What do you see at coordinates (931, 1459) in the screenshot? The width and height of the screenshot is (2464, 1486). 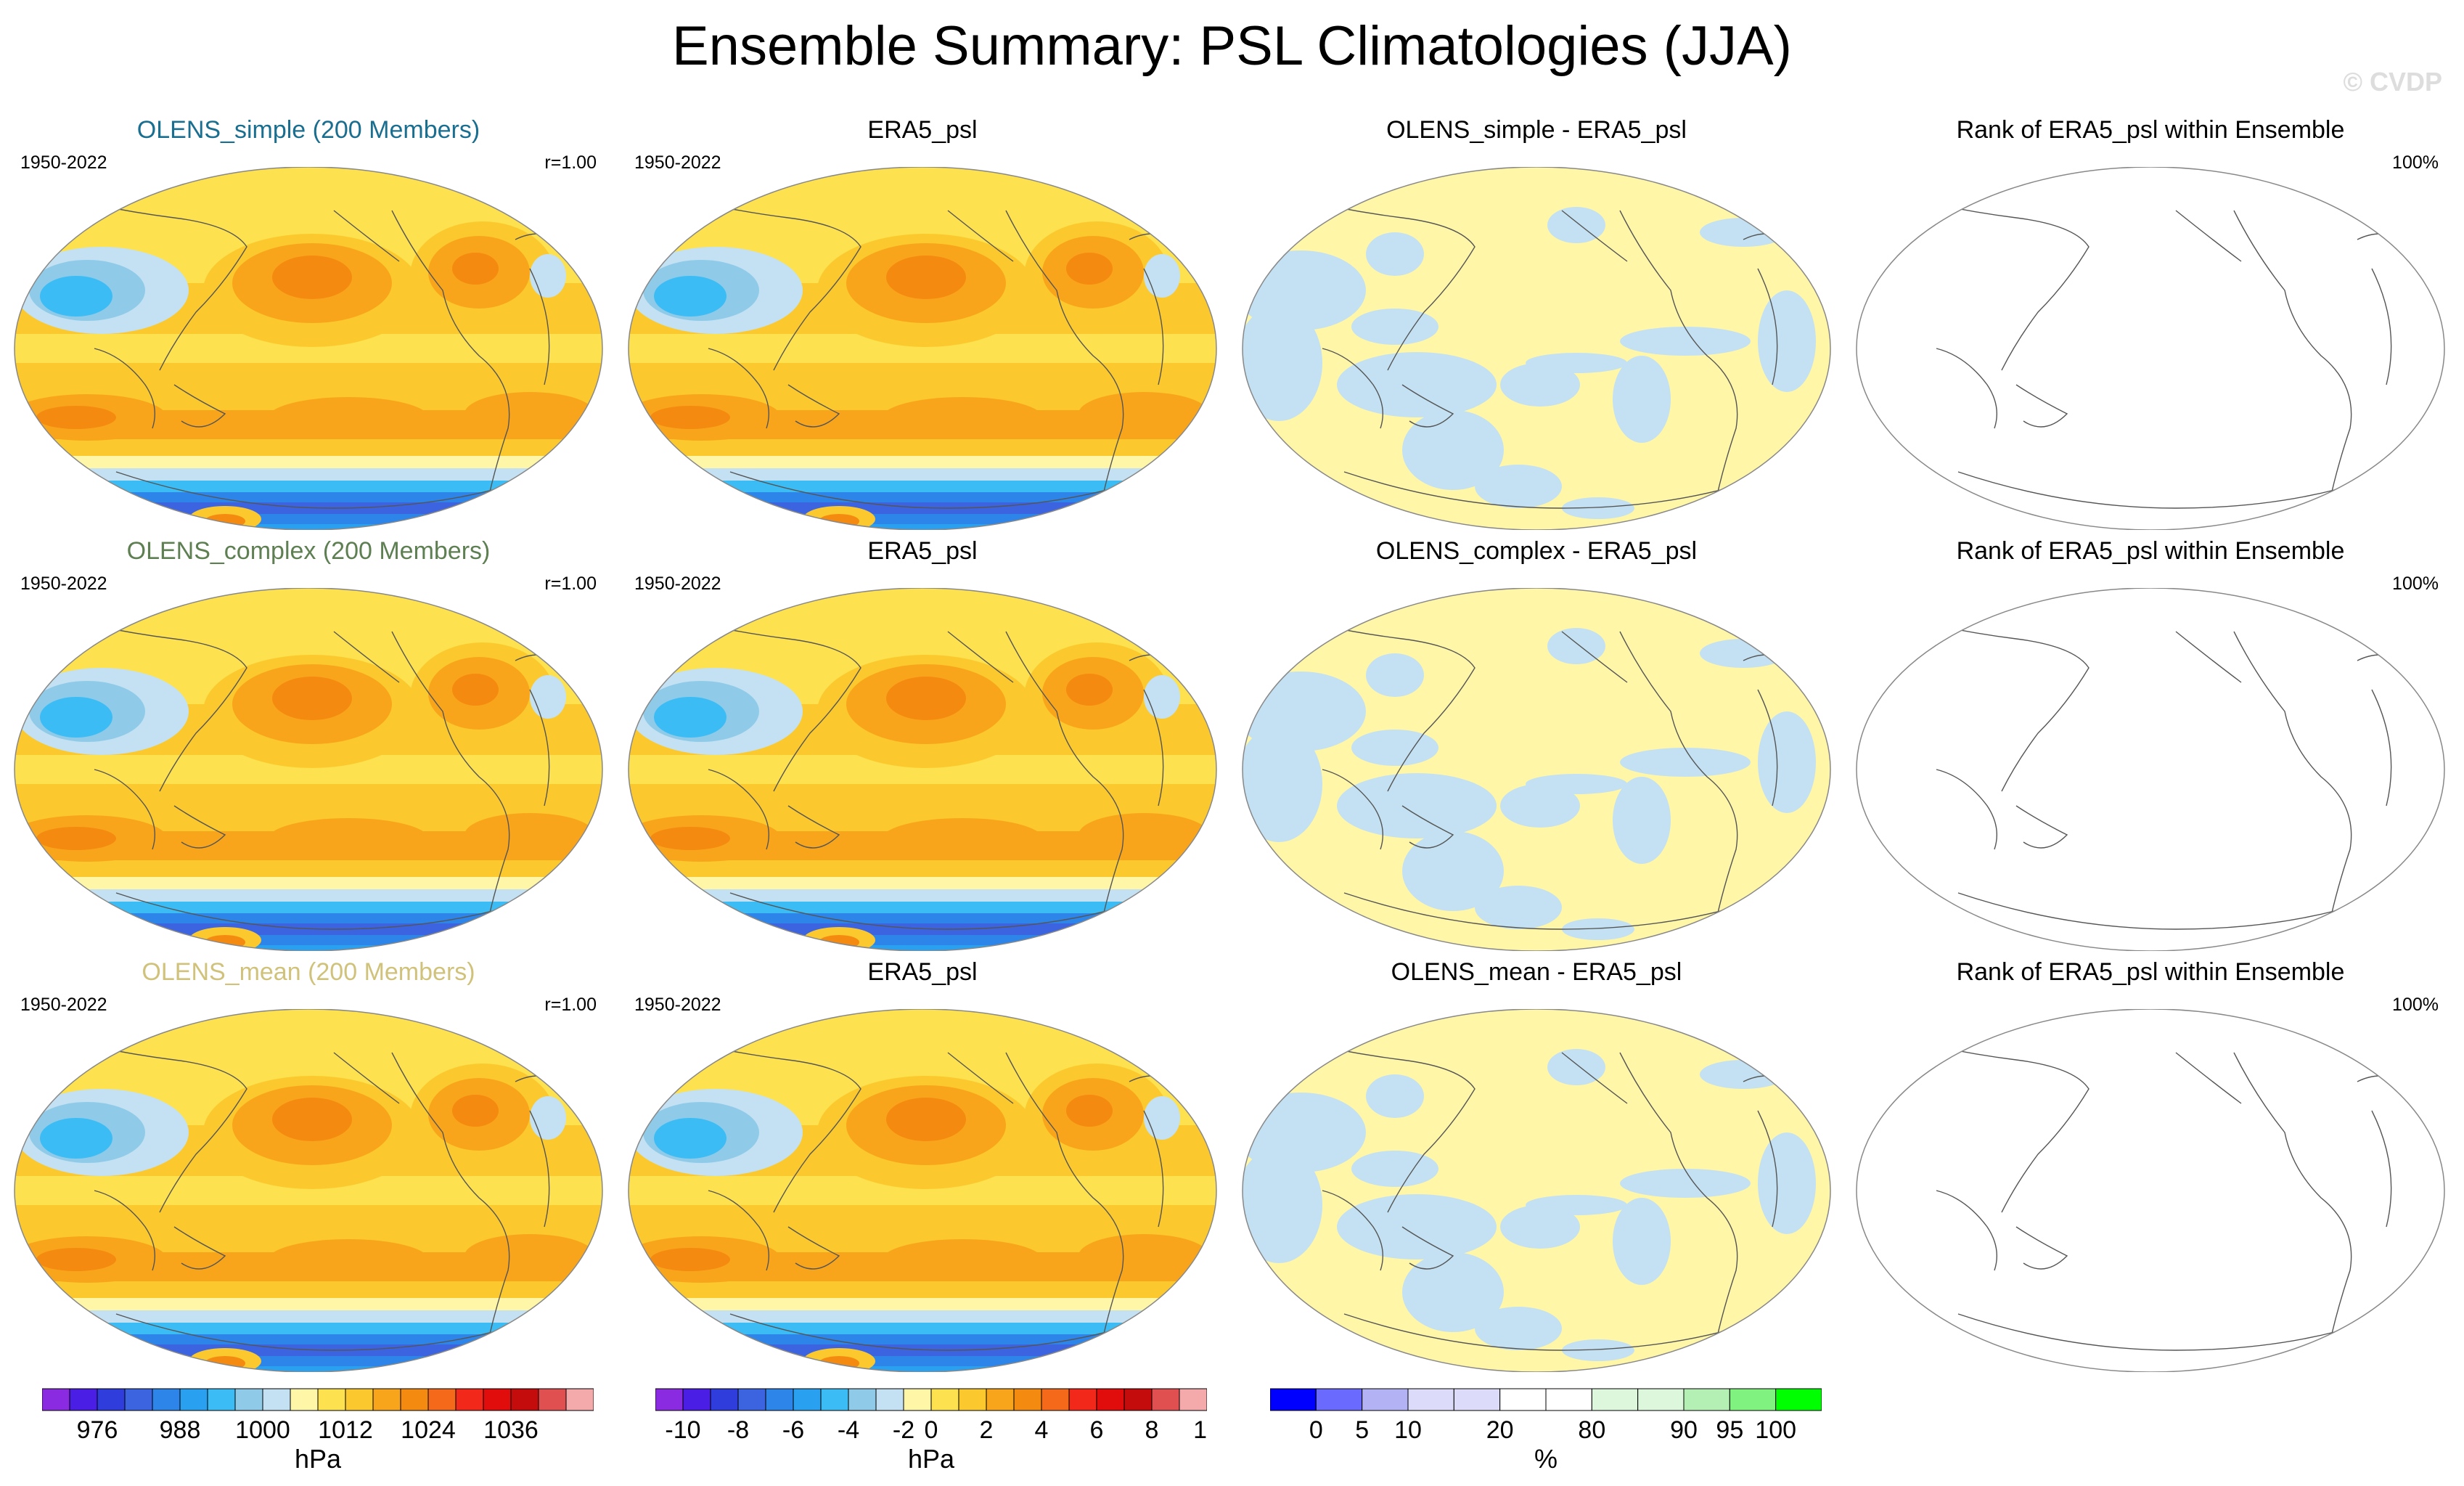 I see `colorbar-unit: hPa` at bounding box center [931, 1459].